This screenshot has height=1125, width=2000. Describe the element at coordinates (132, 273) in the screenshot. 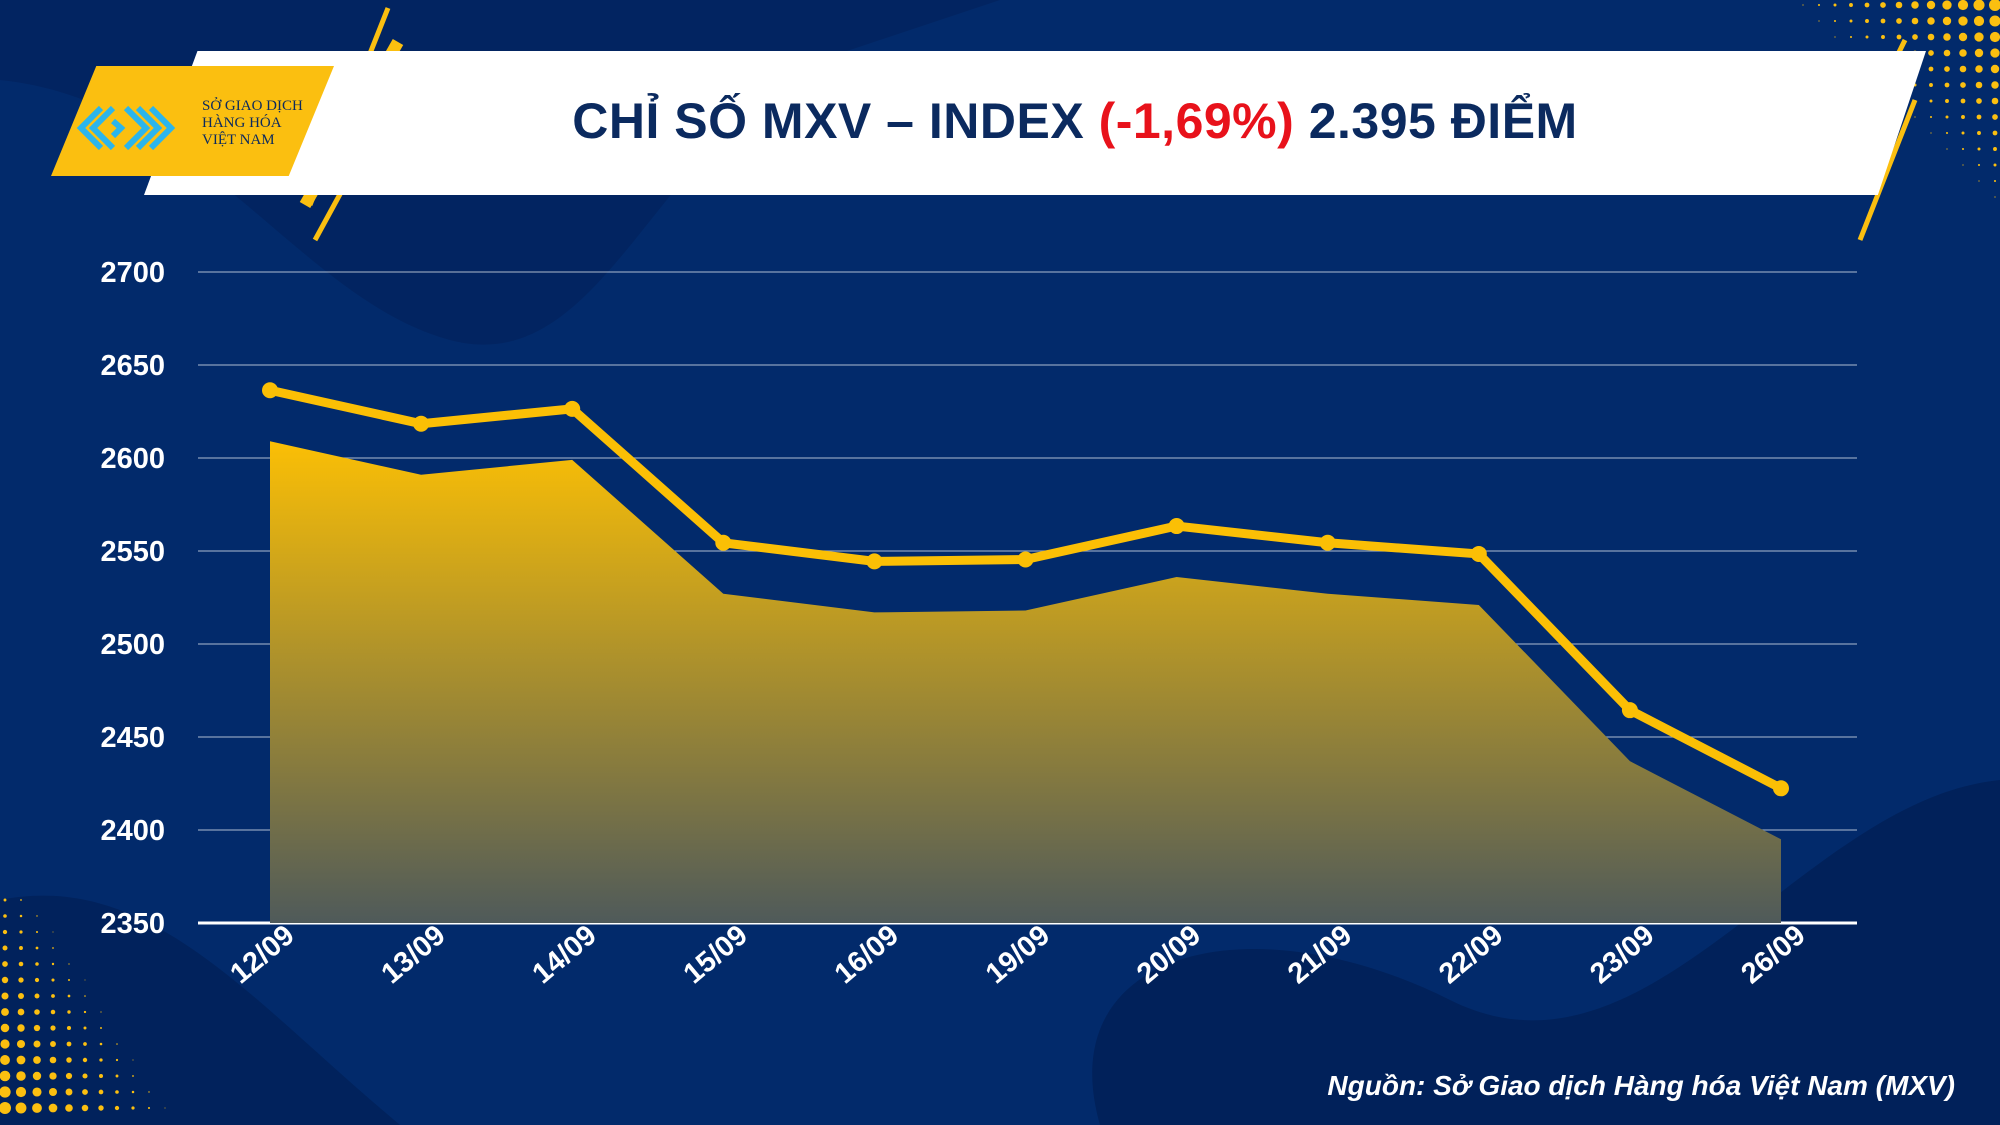

I see `y-tick-label: 2700` at that location.